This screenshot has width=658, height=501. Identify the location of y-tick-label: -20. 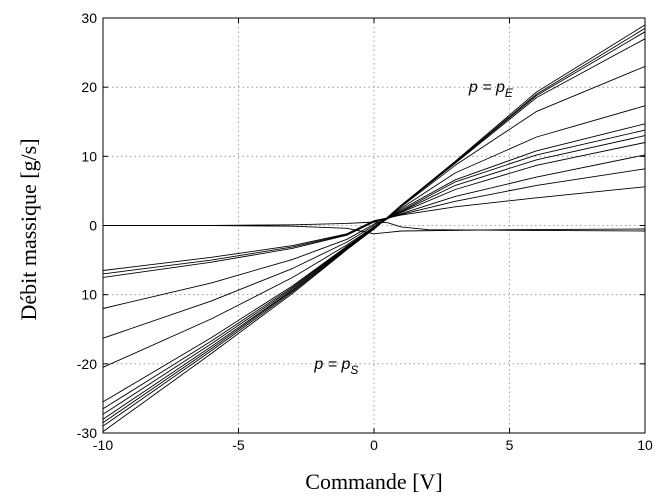
(87, 364).